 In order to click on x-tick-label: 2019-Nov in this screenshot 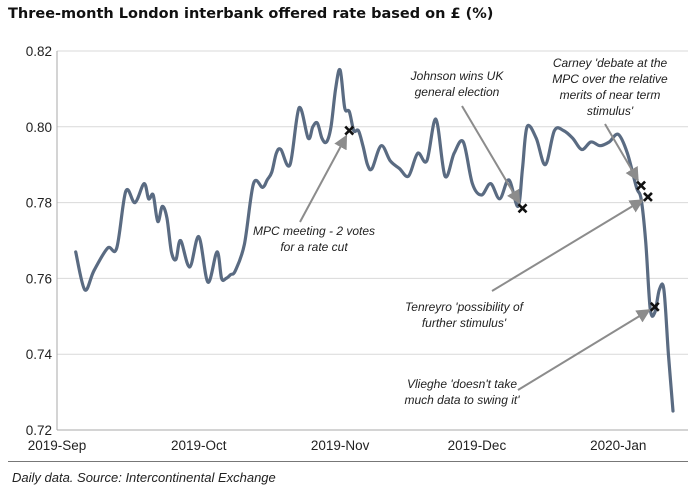, I will do `click(340, 445)`.